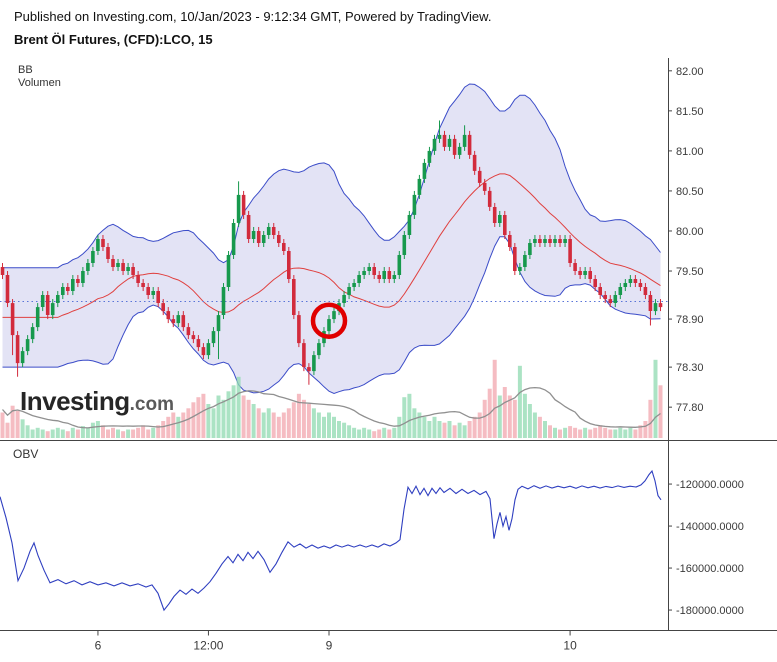 The width and height of the screenshot is (777, 662). Describe the element at coordinates (710, 611) in the screenshot. I see `svg-text: -180000.0000` at that location.